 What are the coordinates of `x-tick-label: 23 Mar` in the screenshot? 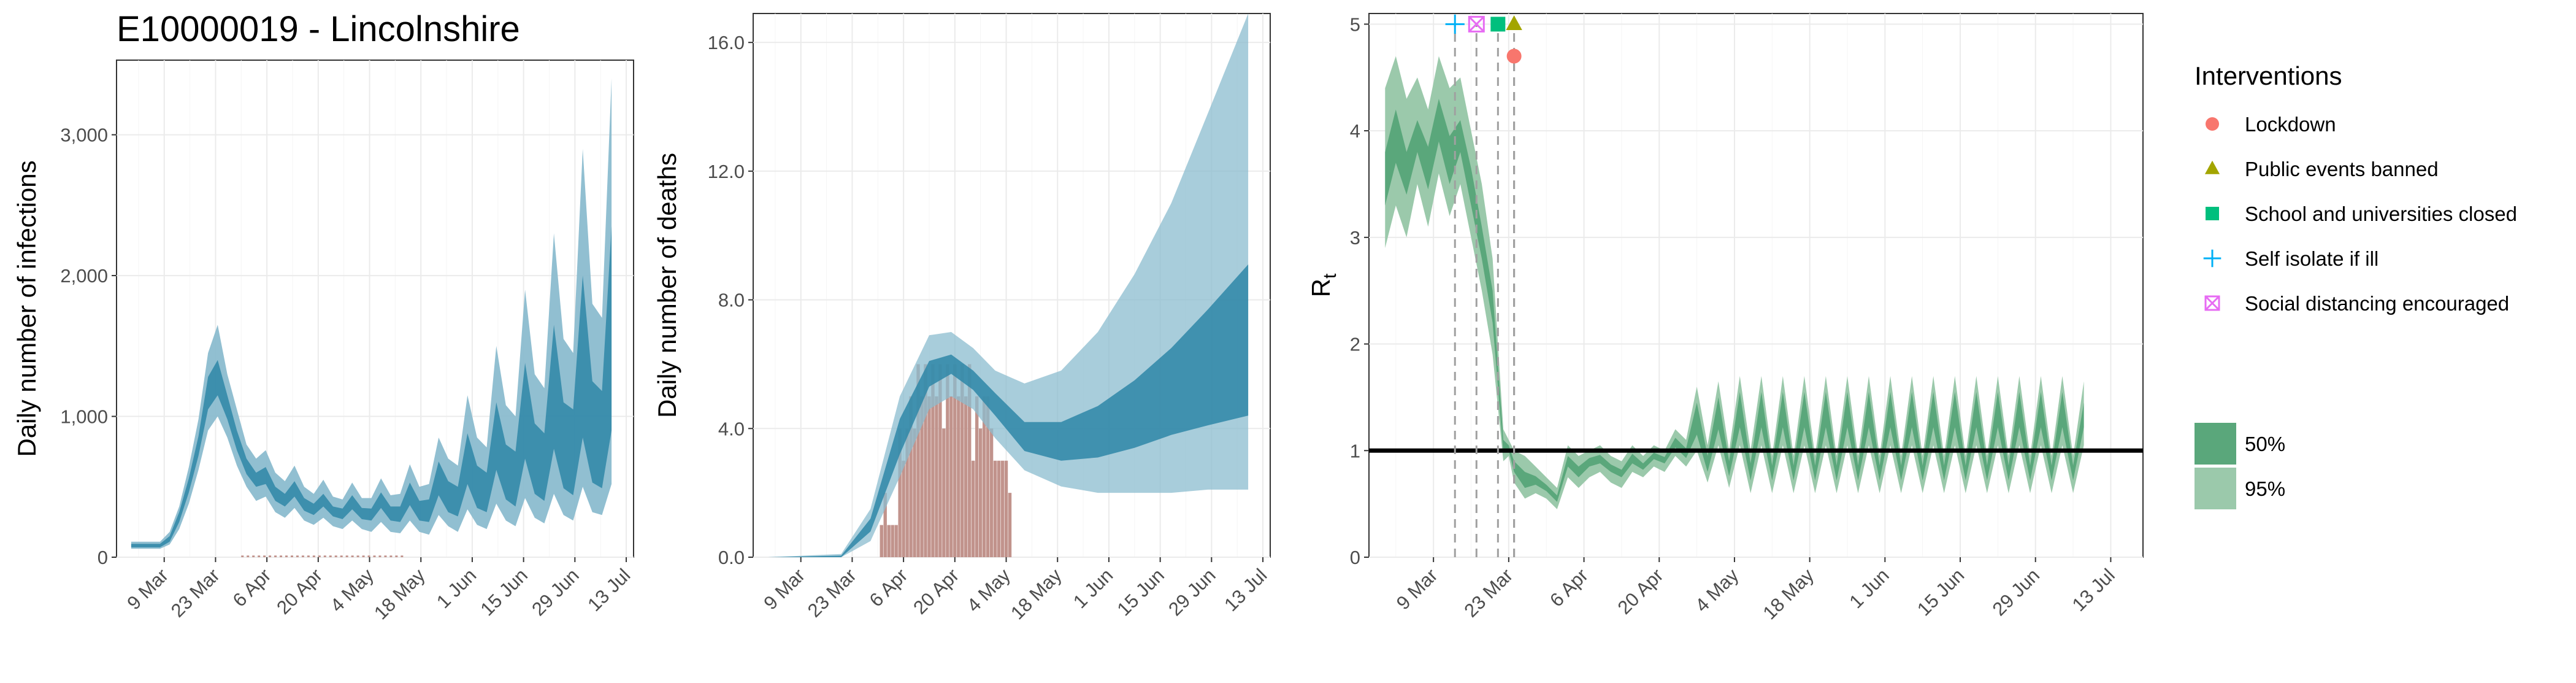 It's located at (832, 593).